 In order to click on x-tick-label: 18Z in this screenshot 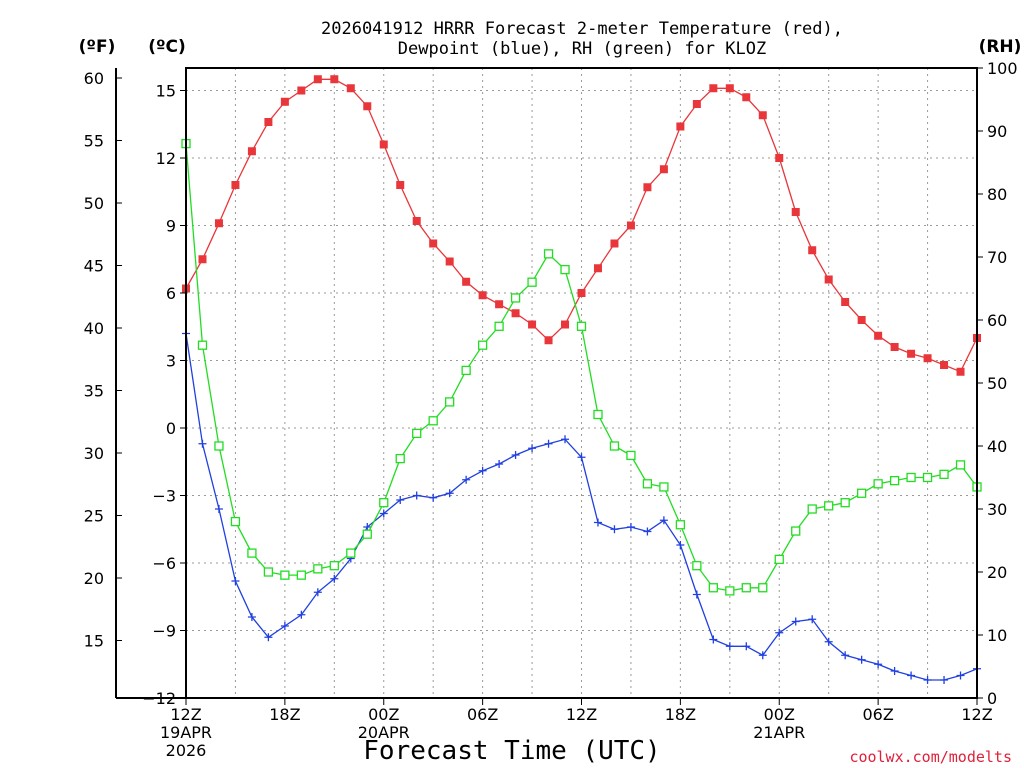, I will do `click(680, 714)`.